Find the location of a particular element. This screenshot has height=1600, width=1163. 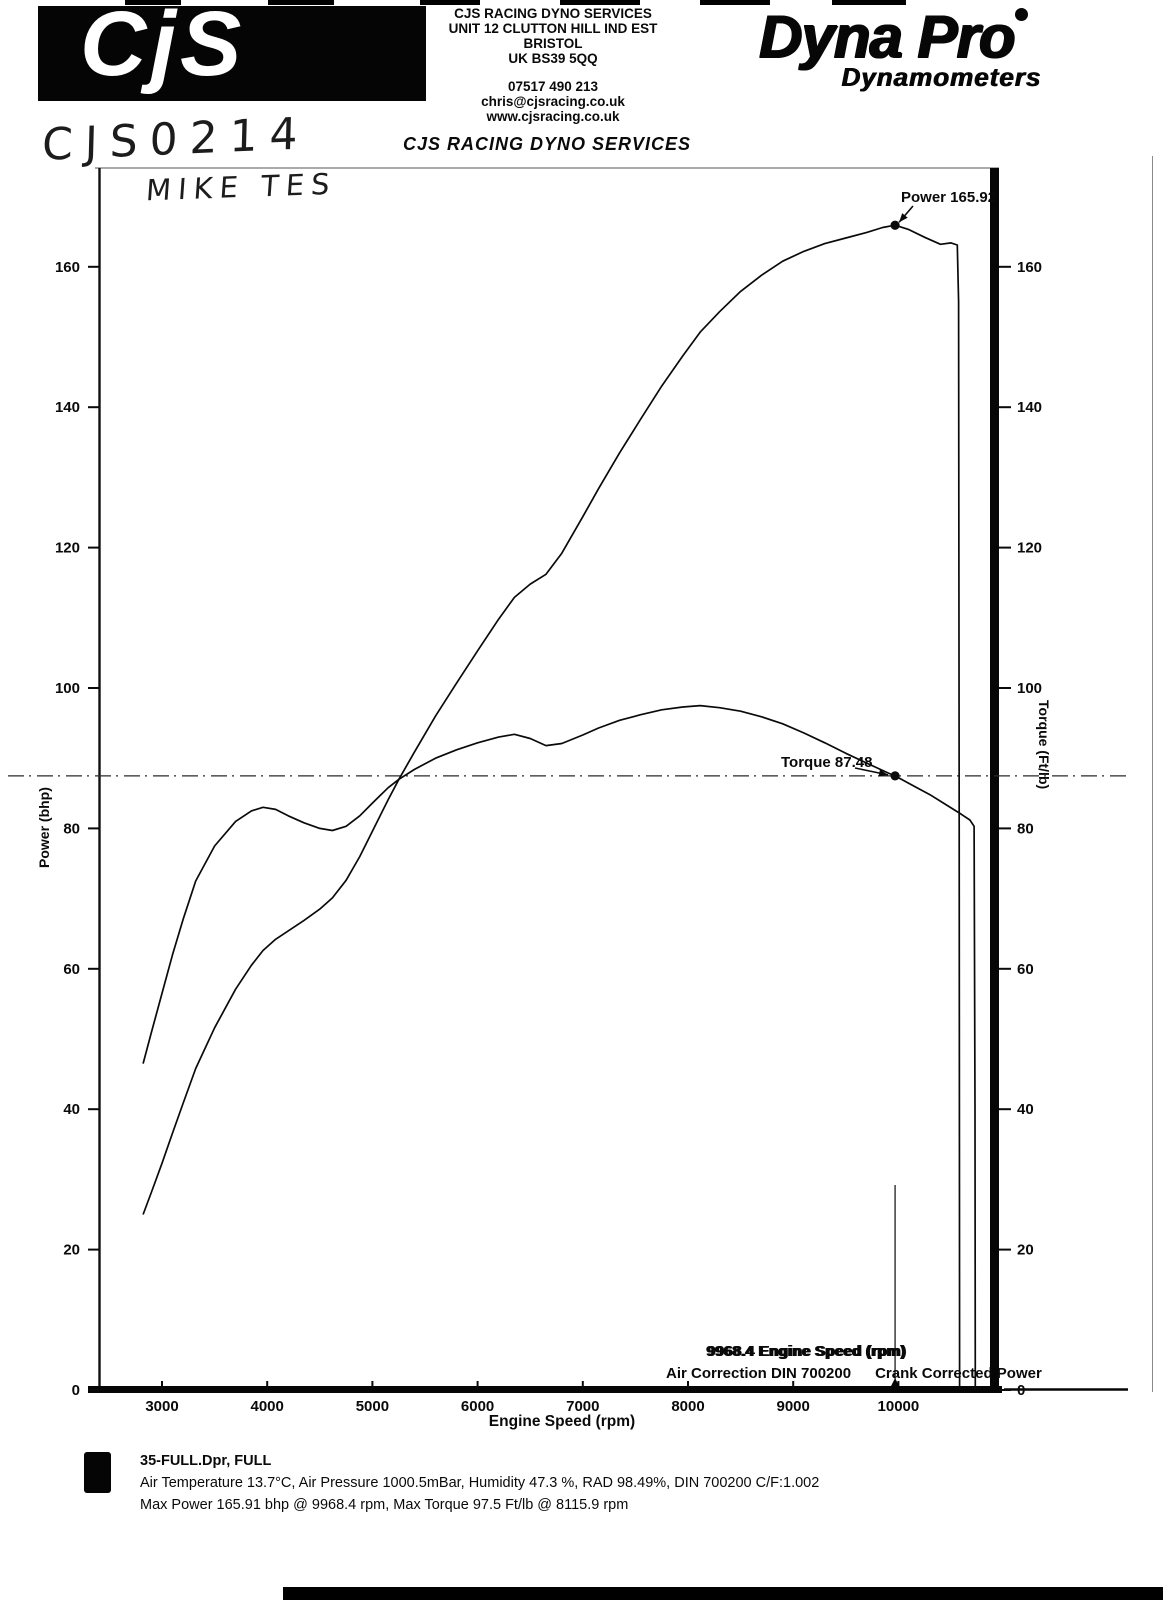

dynapro-logo: Dyna Pro Dynamometers is located at coordinates (886, 49).